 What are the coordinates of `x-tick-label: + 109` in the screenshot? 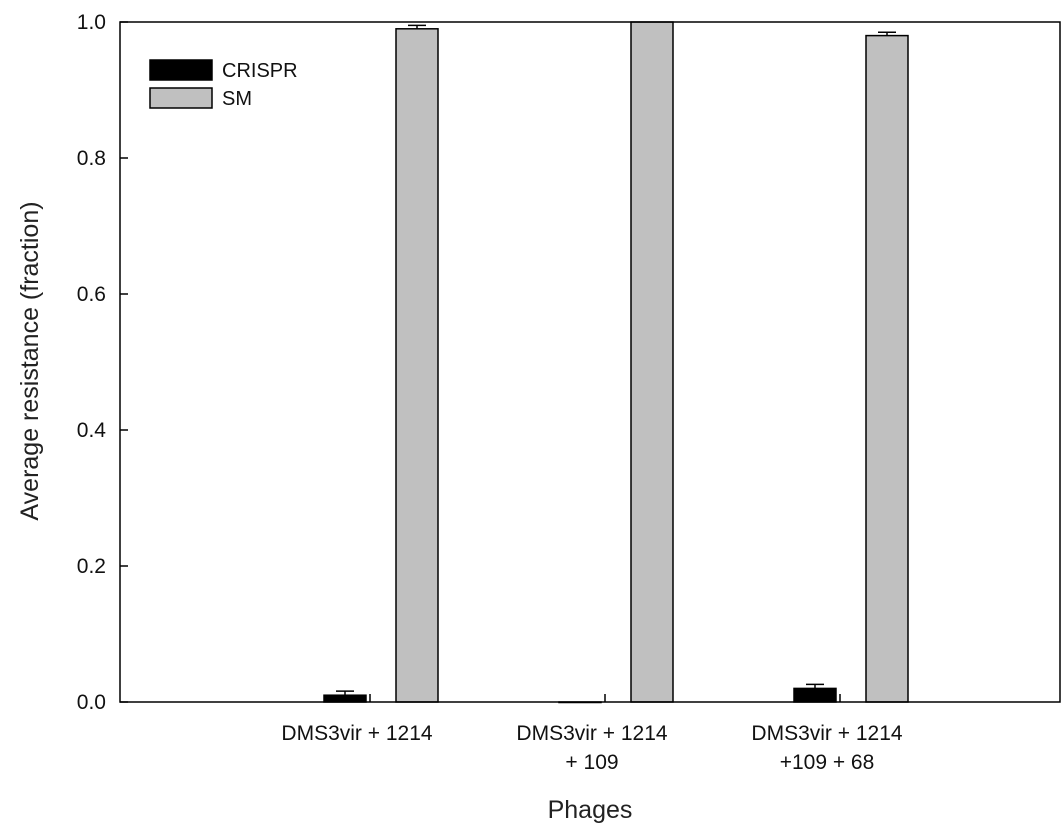 It's located at (591, 762).